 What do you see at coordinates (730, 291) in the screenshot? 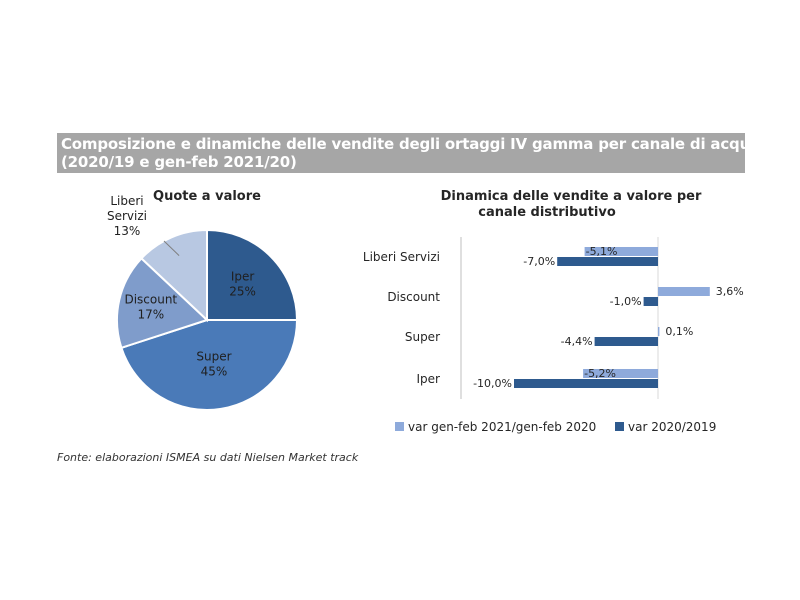
I see `data-label-s2021-discount: 3,6%` at bounding box center [730, 291].